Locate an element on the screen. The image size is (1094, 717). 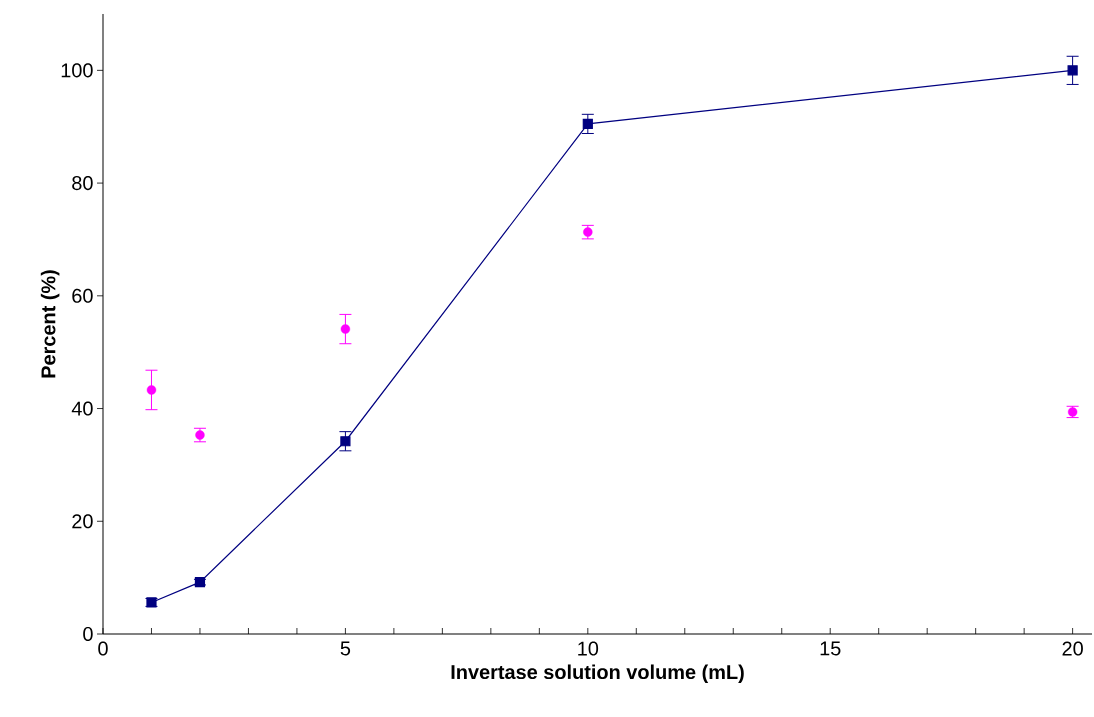
x-tick-label: 15 is located at coordinates (830, 648).